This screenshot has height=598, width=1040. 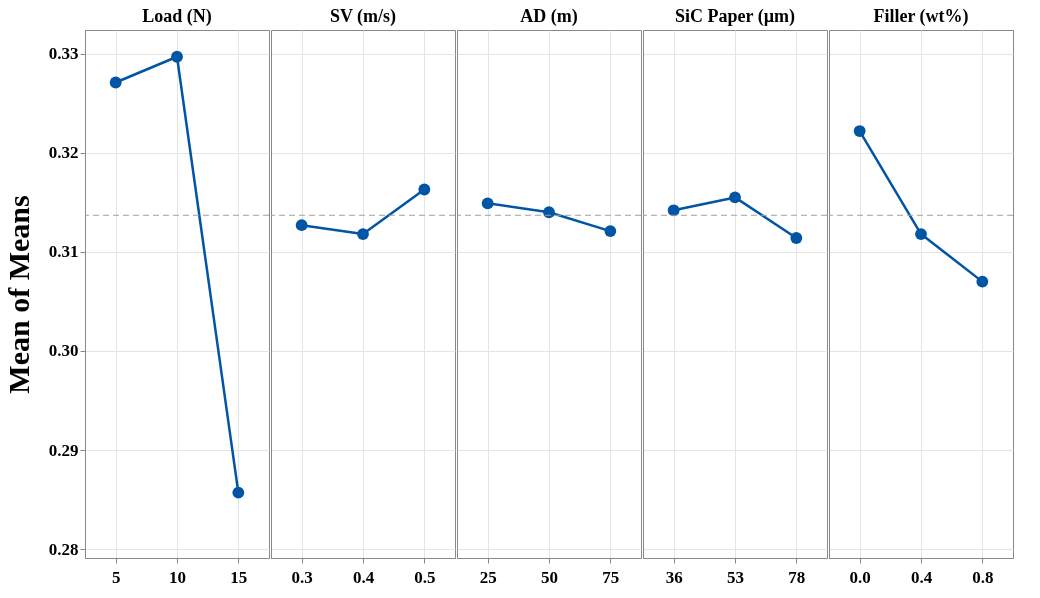 I want to click on y-tick-label: 0.30, so click(x=63, y=351).